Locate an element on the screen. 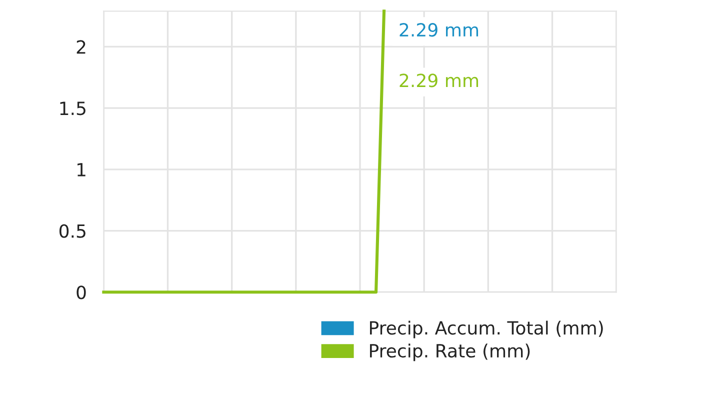  legend-label: Precip. Accum. Total (mm) is located at coordinates (486, 329).